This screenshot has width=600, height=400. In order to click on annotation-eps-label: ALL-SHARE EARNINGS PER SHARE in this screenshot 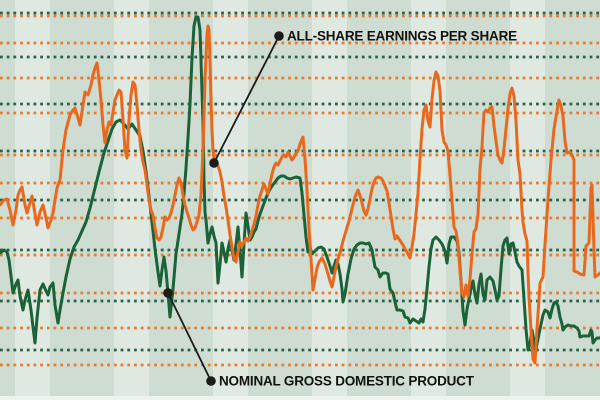, I will do `click(402, 36)`.